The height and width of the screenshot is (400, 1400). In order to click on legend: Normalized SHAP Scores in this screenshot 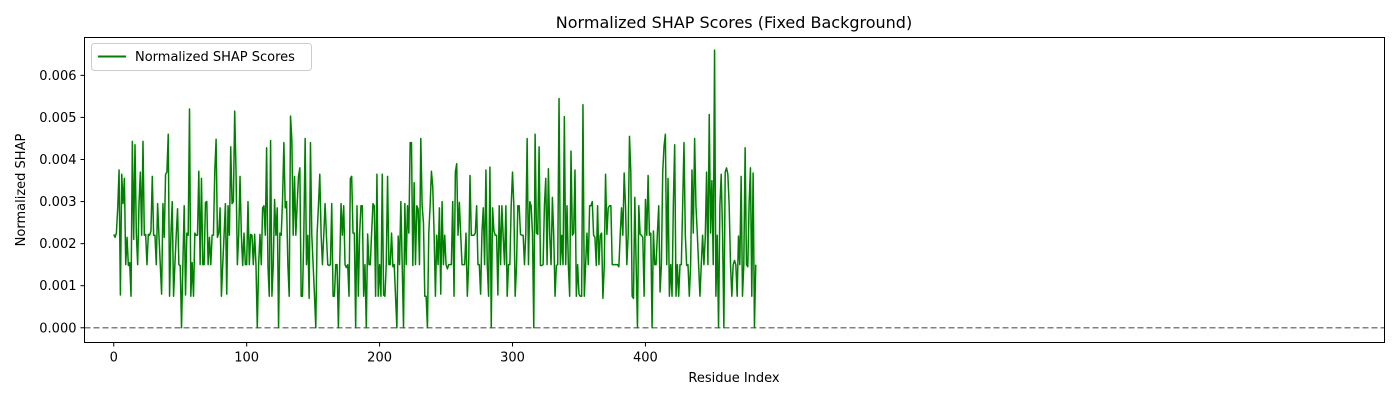, I will do `click(201, 57)`.